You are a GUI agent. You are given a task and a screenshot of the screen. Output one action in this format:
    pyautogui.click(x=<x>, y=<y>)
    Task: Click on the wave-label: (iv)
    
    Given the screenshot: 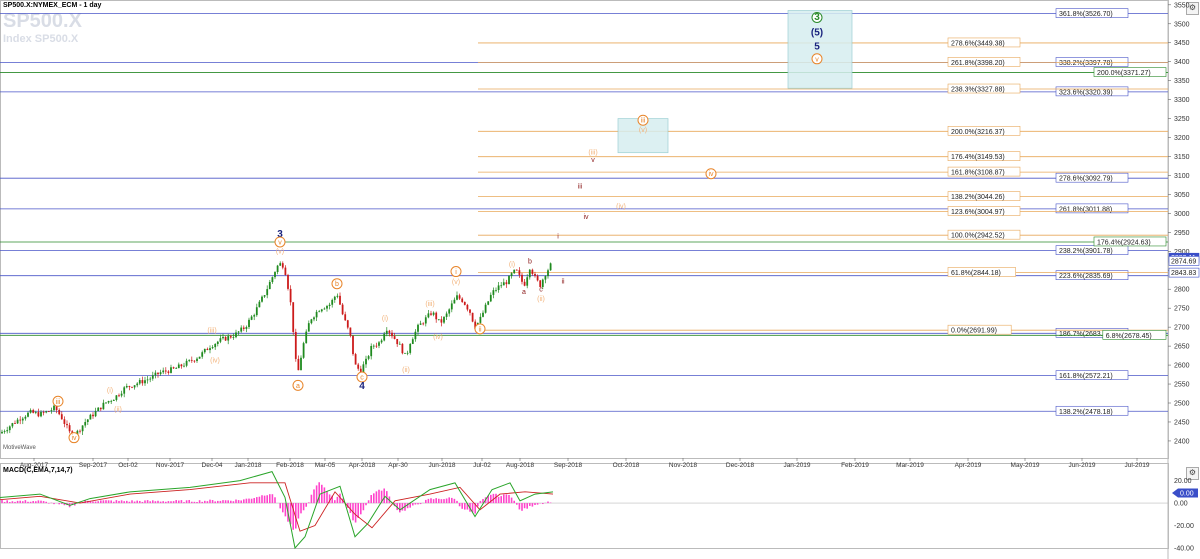 What is the action you would take?
    pyautogui.click(x=621, y=207)
    